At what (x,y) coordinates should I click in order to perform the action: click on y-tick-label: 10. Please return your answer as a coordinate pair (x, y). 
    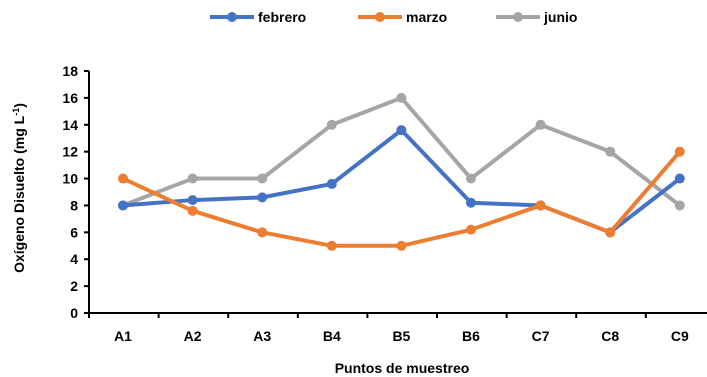
    Looking at the image, I should click on (70, 179).